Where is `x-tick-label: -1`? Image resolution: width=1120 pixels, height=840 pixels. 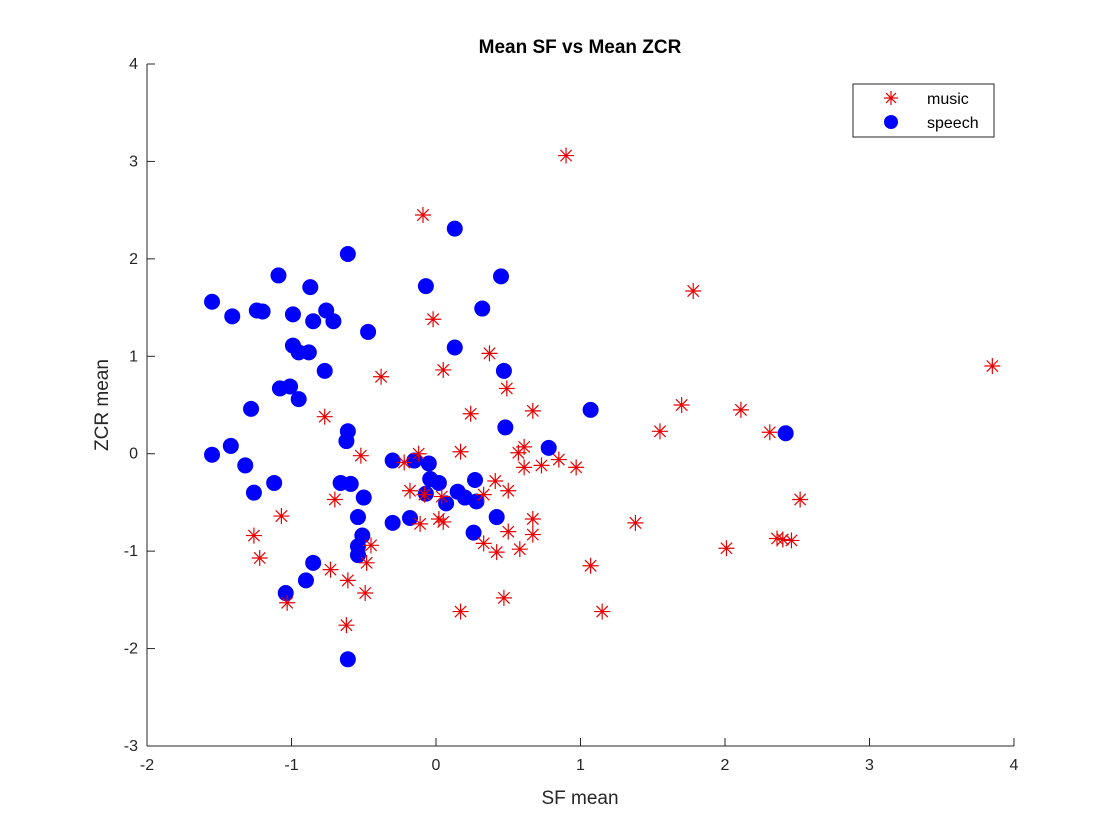 x-tick-label: -1 is located at coordinates (291, 765).